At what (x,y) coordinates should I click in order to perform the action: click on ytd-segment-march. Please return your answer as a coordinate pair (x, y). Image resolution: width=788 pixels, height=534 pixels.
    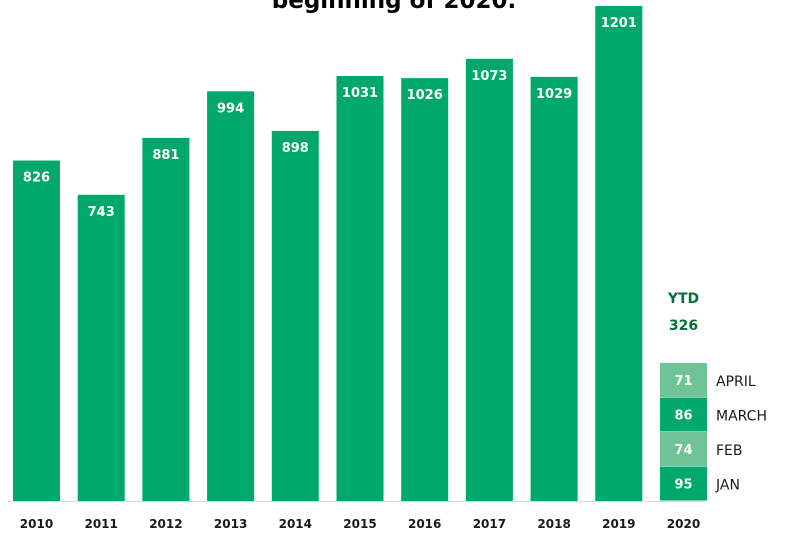
    Looking at the image, I should click on (683, 414).